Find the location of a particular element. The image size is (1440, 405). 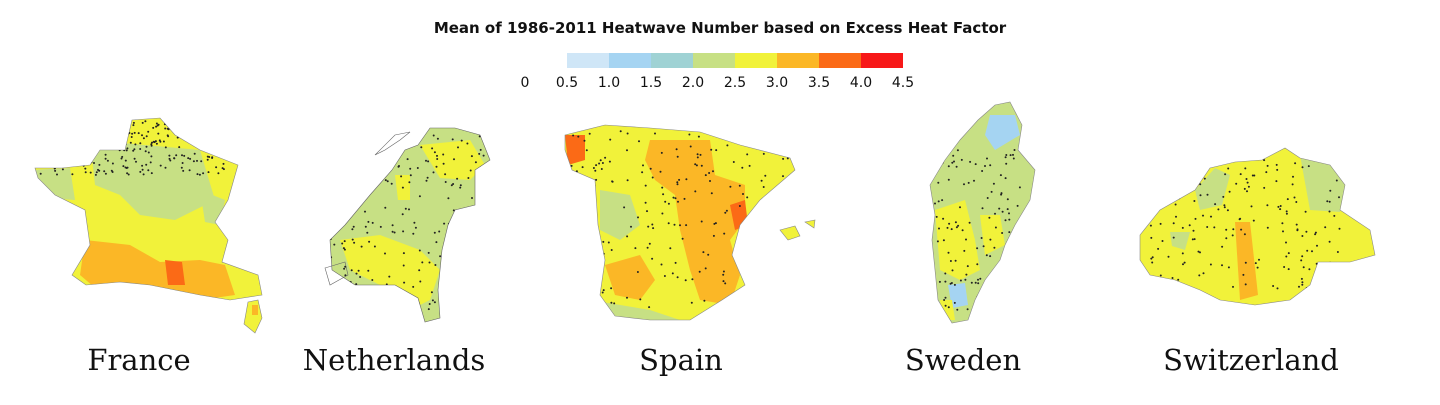

zeeland-islands is located at coordinates (336, 273).